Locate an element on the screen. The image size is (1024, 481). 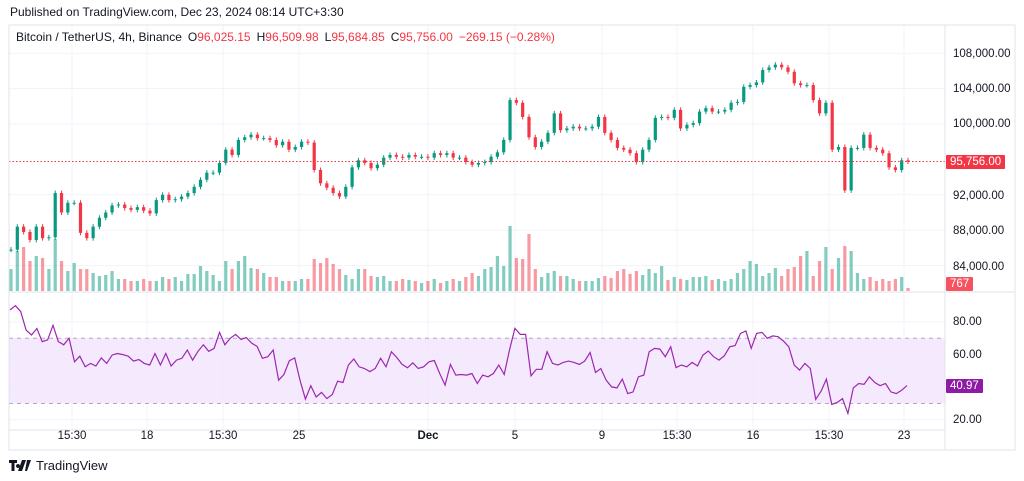
volume-bars is located at coordinates (459, 258).